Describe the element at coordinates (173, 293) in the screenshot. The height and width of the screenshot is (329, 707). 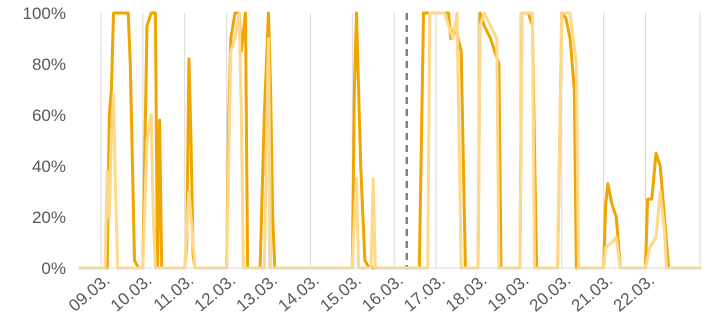
I see `x-tick-label: 11.03.` at that location.